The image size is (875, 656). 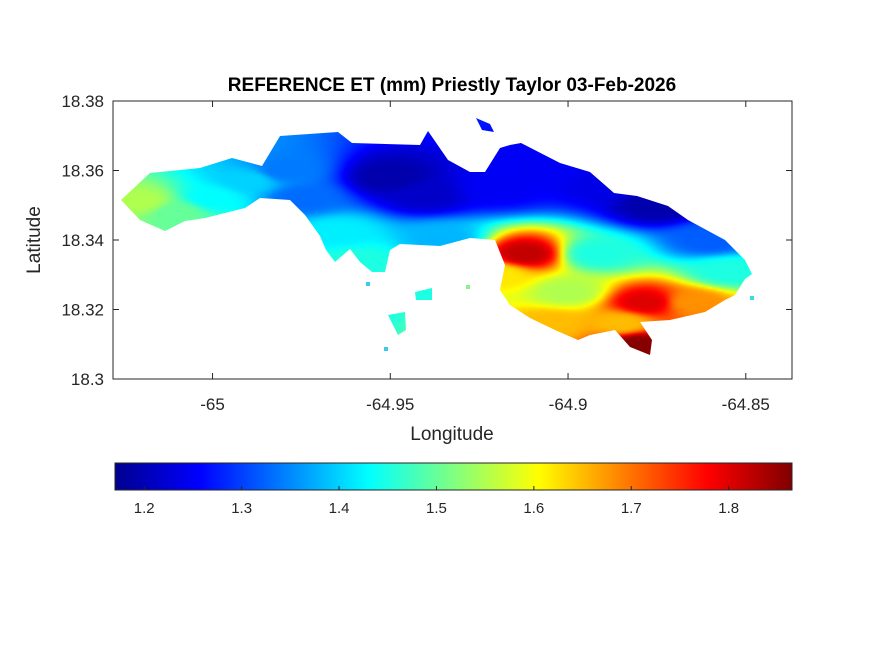 What do you see at coordinates (144, 508) in the screenshot?
I see `colorbar-tick-label: 1.2` at bounding box center [144, 508].